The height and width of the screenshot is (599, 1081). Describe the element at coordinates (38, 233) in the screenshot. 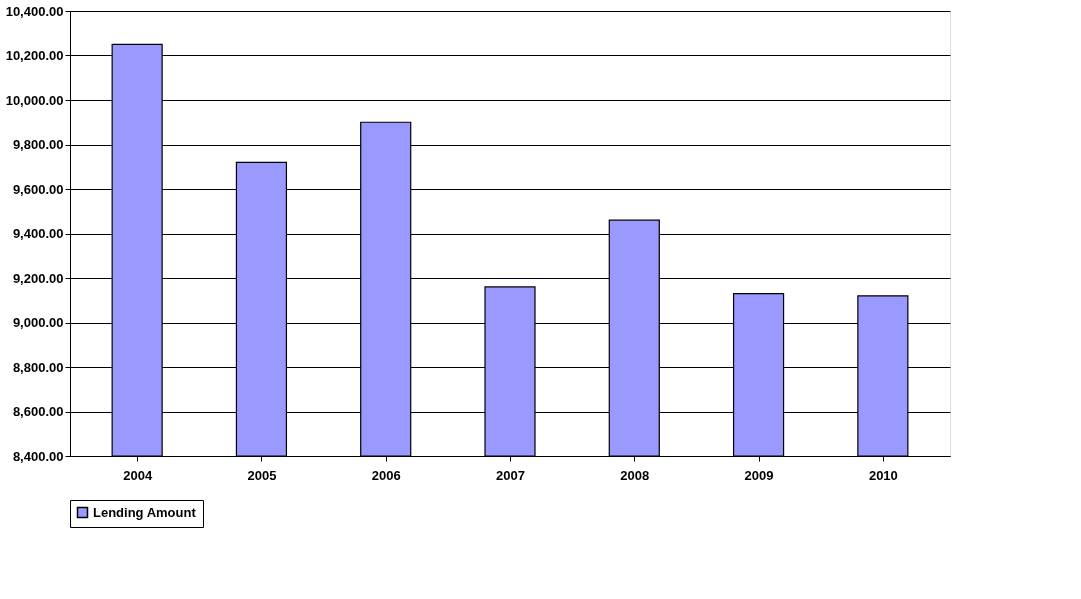

I see `y-tick-label: 9,400.00` at that location.